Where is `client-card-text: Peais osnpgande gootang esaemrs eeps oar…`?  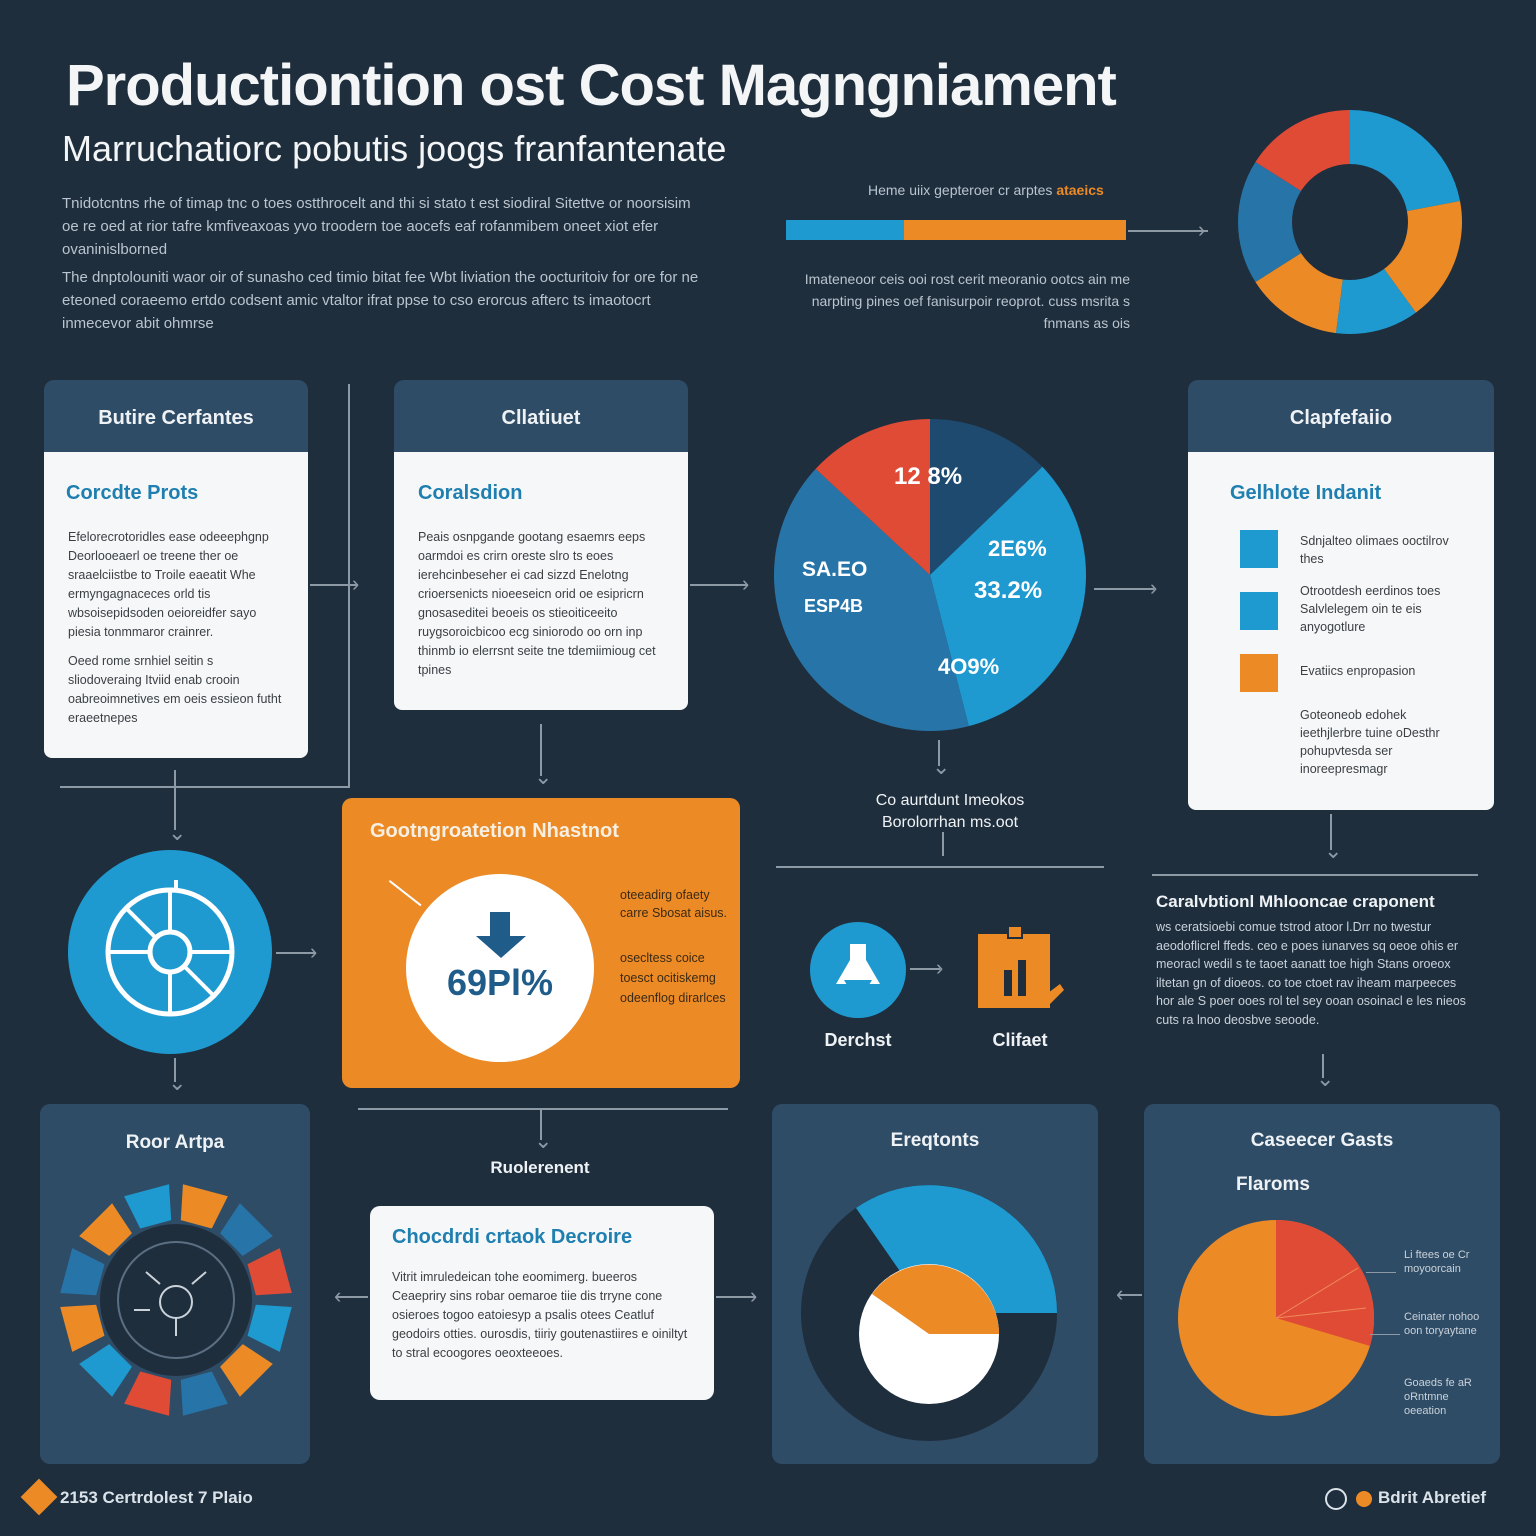
client-card-text: Peais osnpgande gootang esaemrs eeps oar… is located at coordinates (537, 603).